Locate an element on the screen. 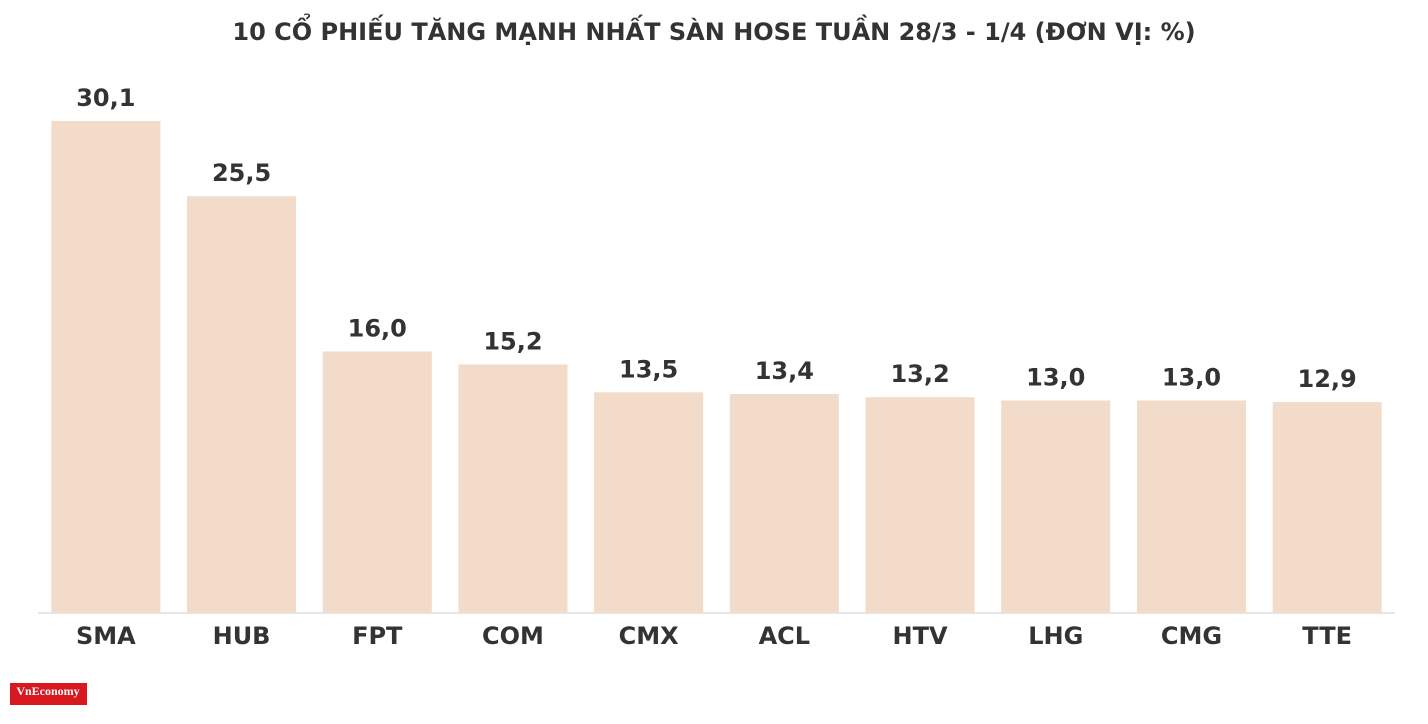 The height and width of the screenshot is (724, 1428). x-tick-label: HUB is located at coordinates (242, 636).